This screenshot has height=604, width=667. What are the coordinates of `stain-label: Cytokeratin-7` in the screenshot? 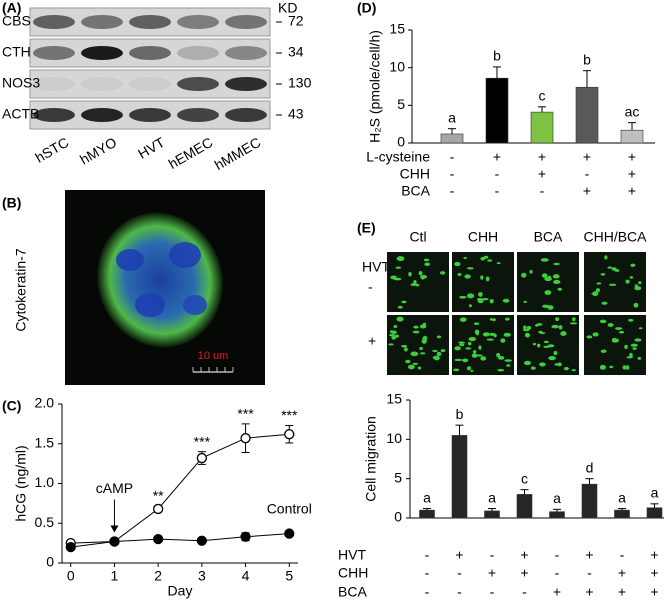 It's located at (21, 289).